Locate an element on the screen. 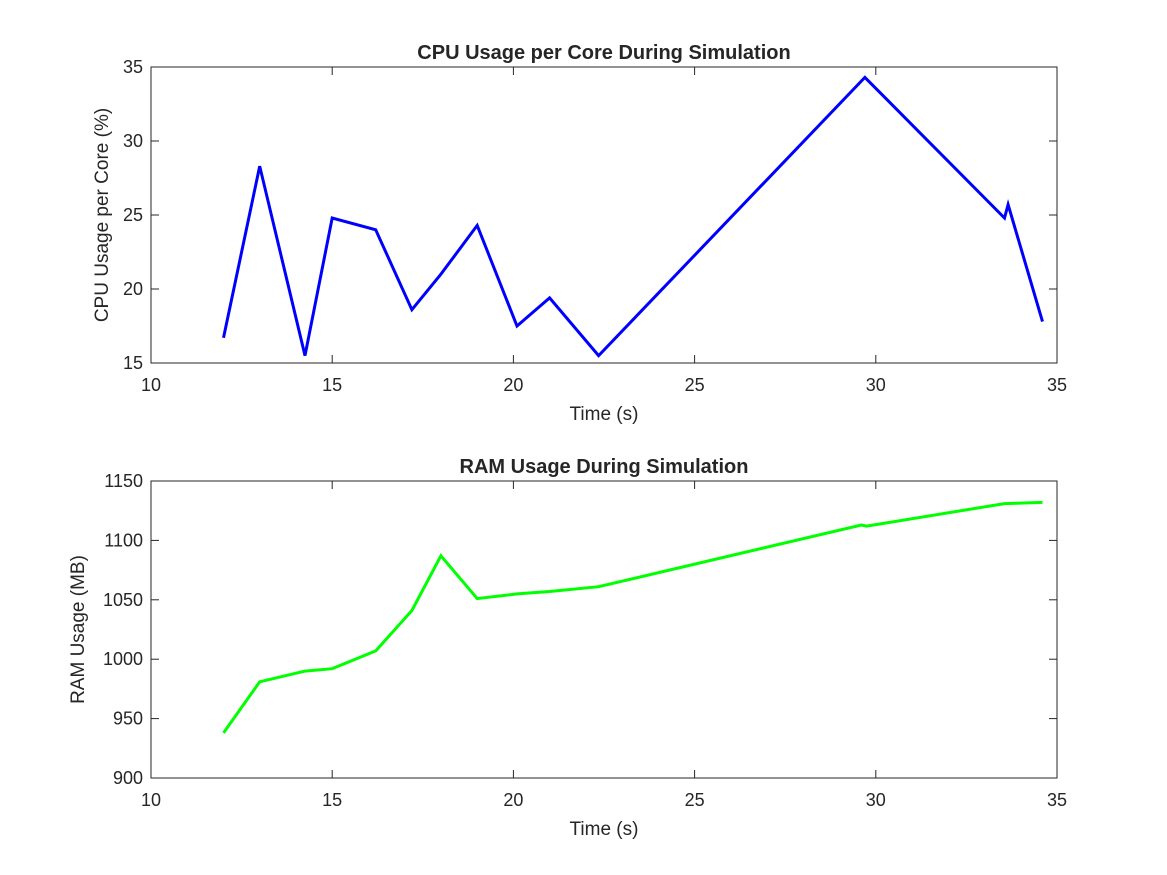 The image size is (1167, 875). ram-y-tick-label: 1150 is located at coordinates (123, 481).